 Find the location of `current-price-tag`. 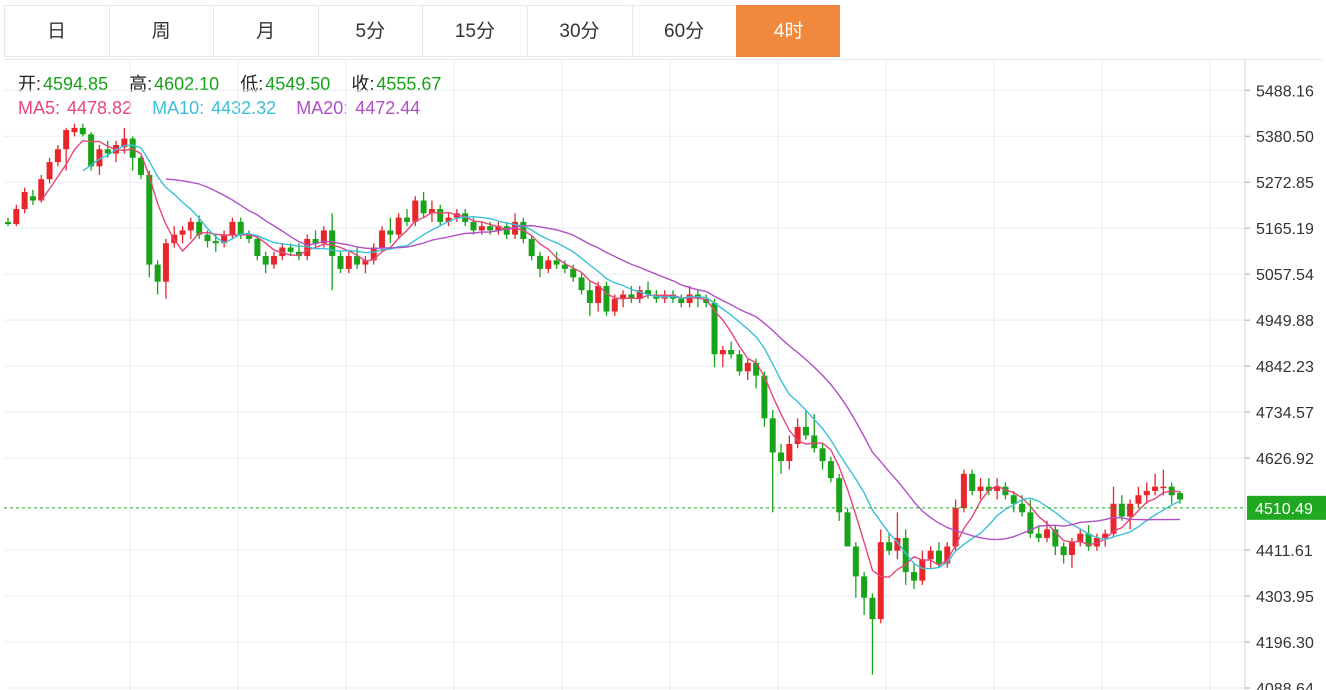

current-price-tag is located at coordinates (1286, 507).